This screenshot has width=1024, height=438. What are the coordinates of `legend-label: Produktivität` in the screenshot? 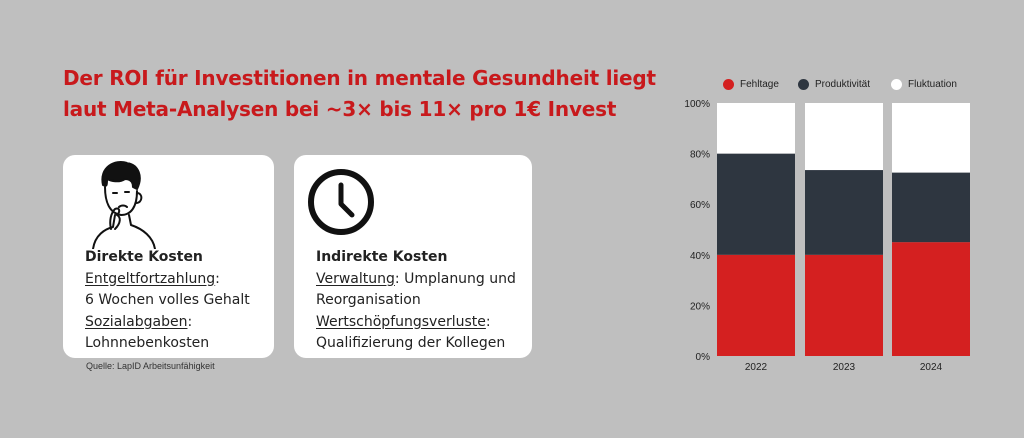 It's located at (843, 84).